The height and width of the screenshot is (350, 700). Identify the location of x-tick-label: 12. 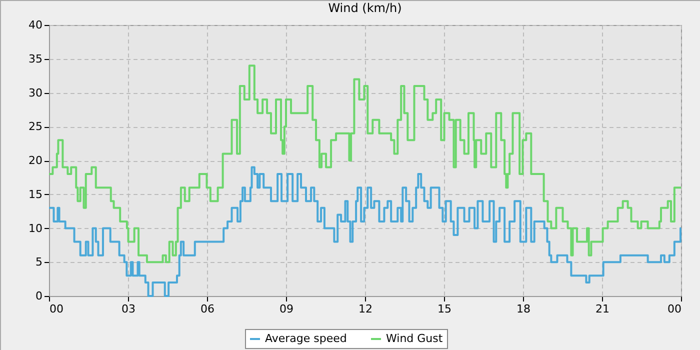
(365, 309).